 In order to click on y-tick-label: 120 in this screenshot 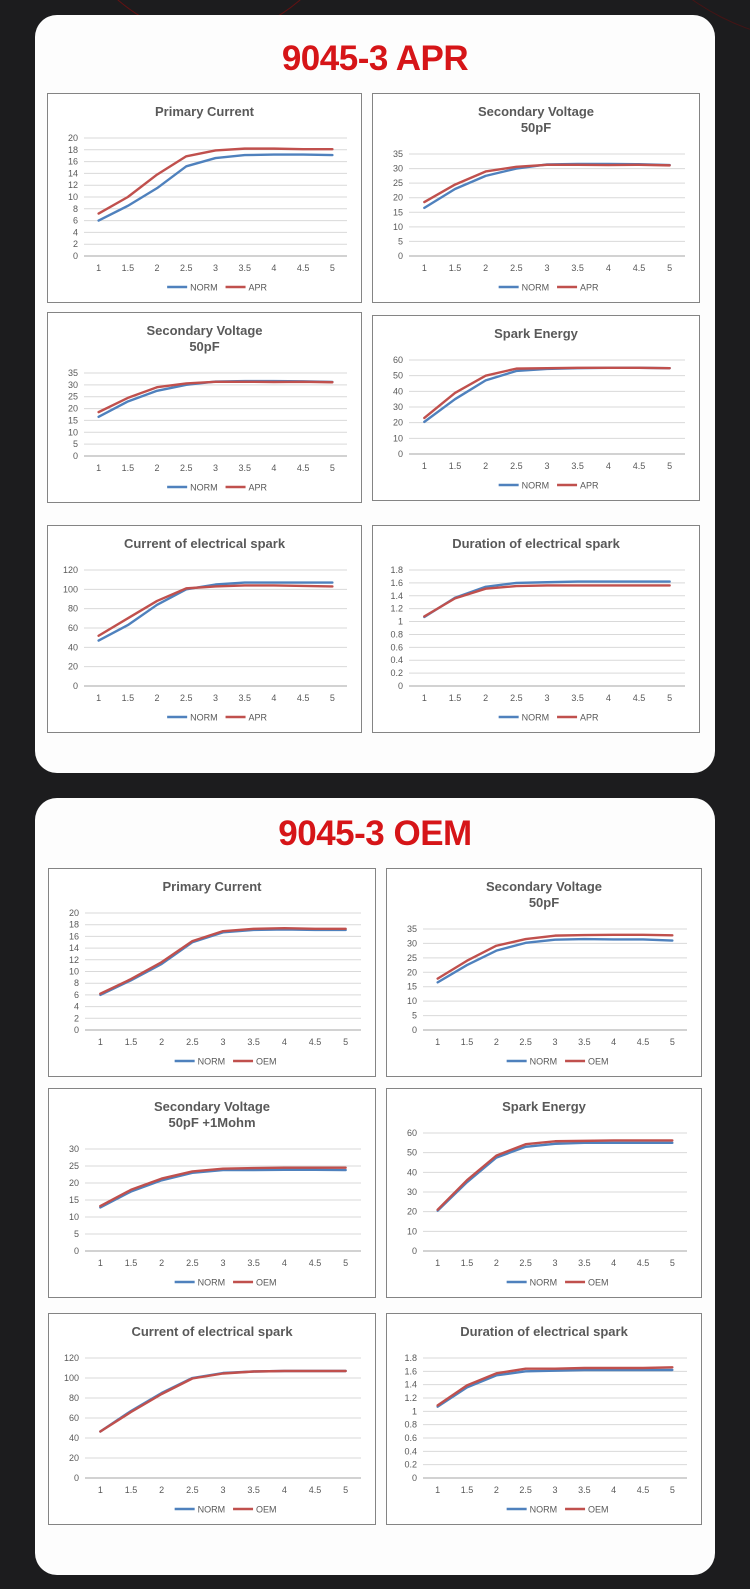, I will do `click(71, 1358)`.